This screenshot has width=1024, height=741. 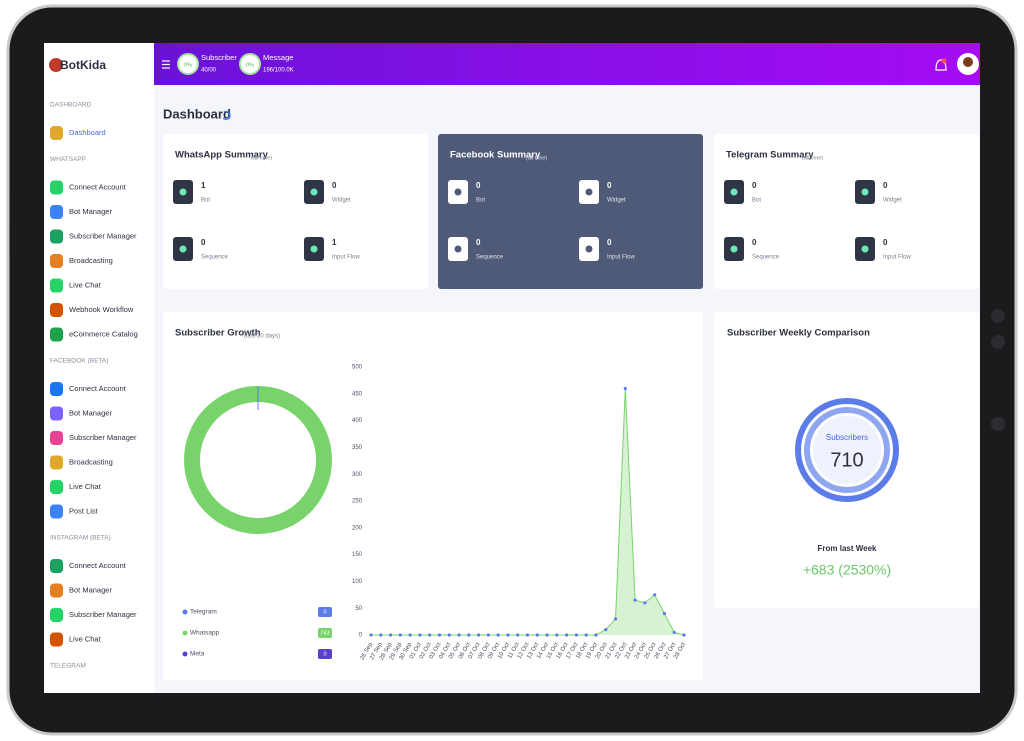 I want to click on card-note: (all time), so click(x=812, y=158).